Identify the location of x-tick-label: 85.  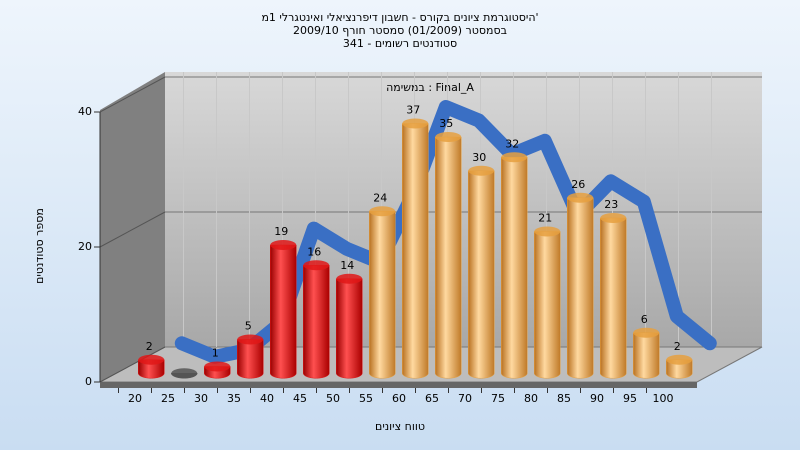
(564, 398).